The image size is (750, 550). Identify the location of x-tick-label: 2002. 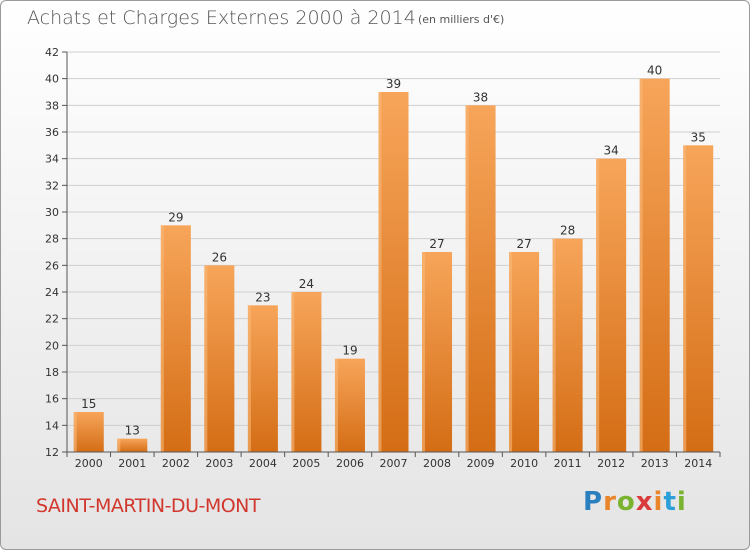
(176, 463).